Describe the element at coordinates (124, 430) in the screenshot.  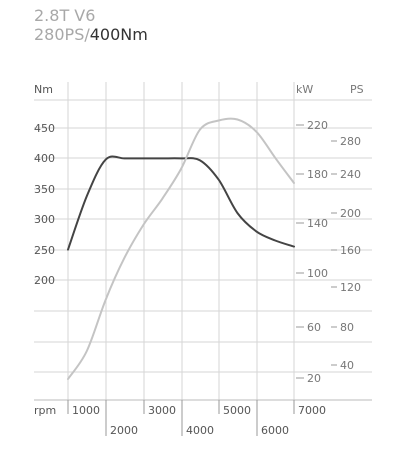
I see `x-tick-label: 2000` at that location.